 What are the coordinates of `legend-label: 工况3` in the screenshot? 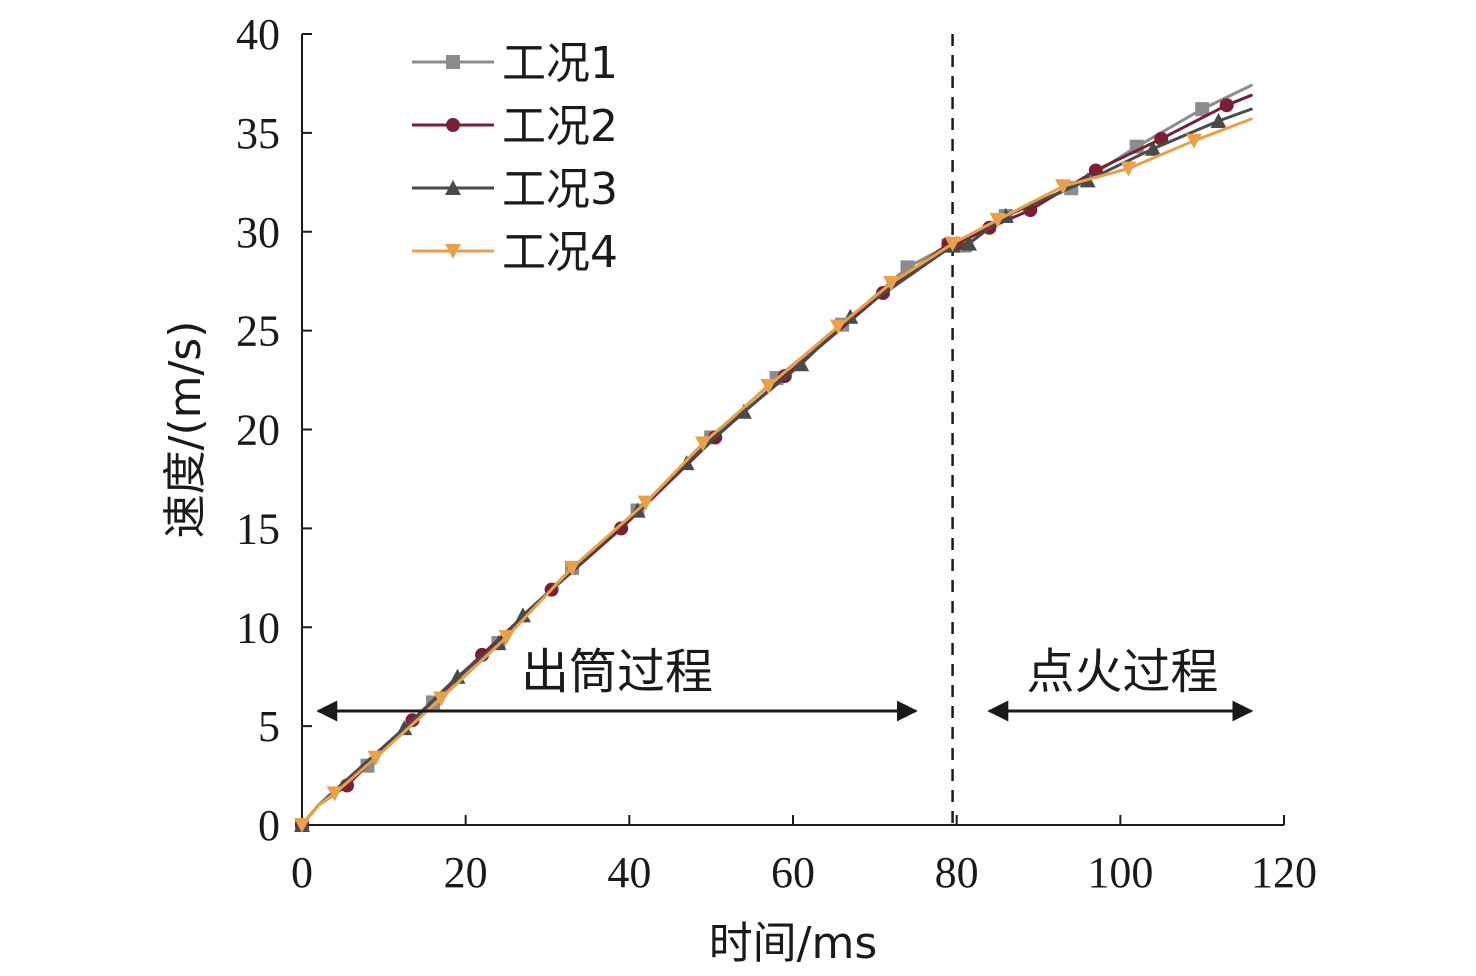 It's located at (560, 189).